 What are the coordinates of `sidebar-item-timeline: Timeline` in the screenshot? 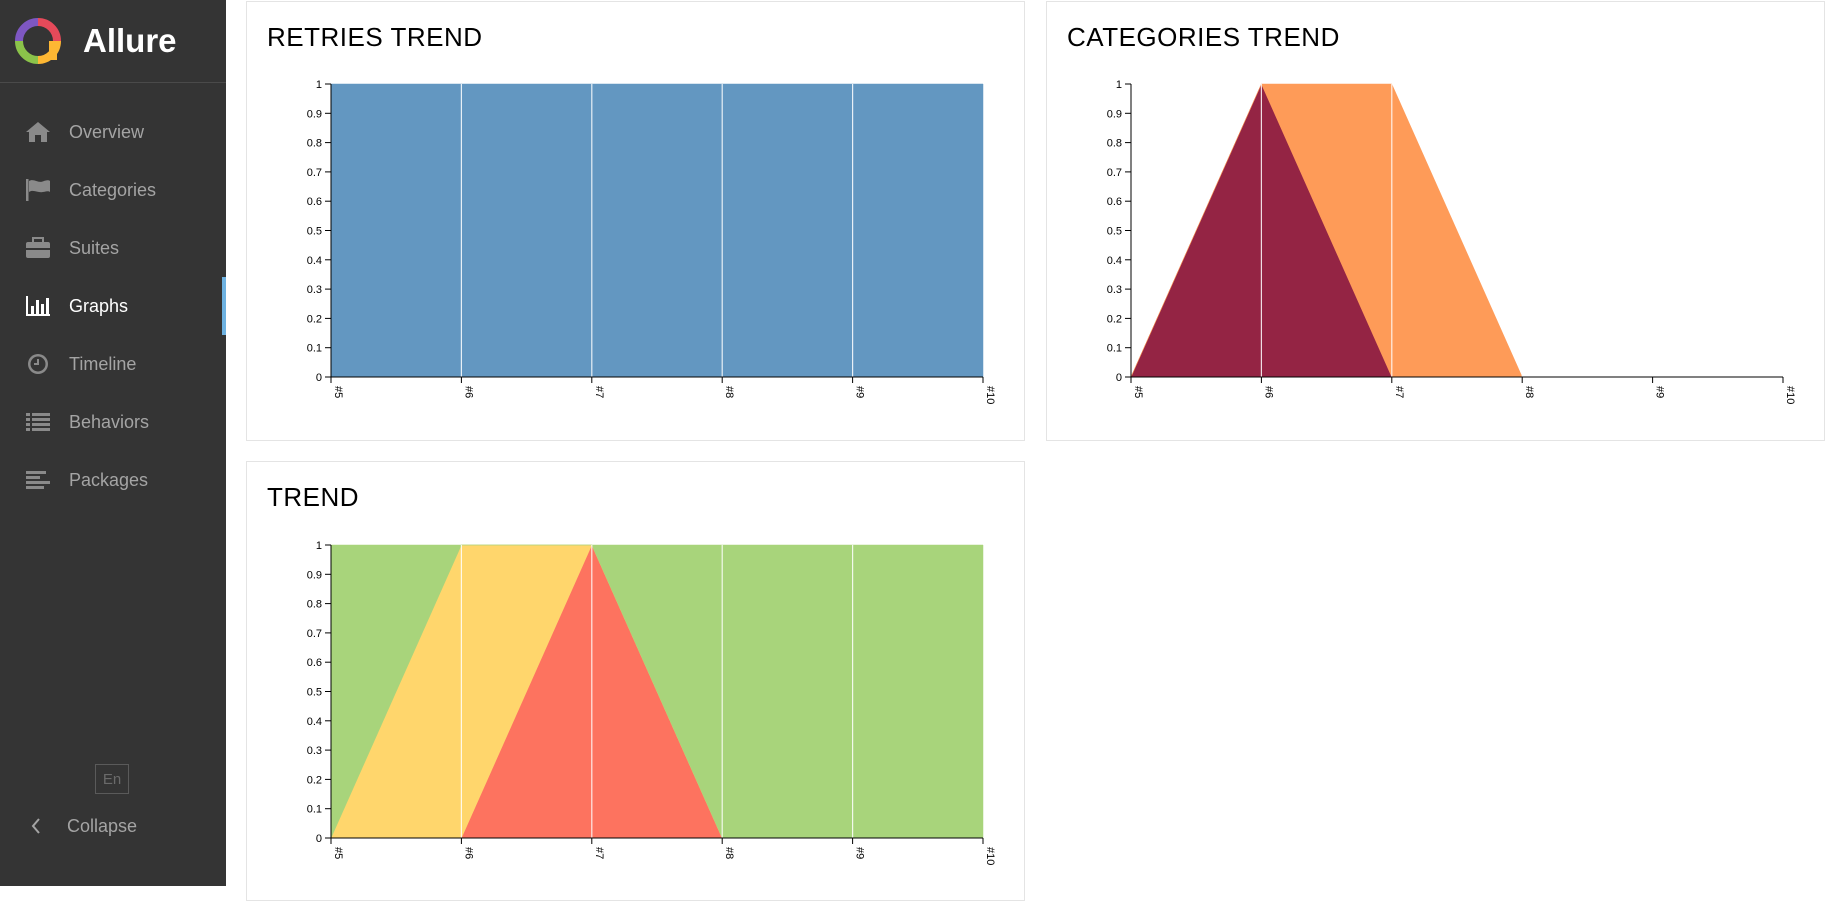 It's located at (113, 364).